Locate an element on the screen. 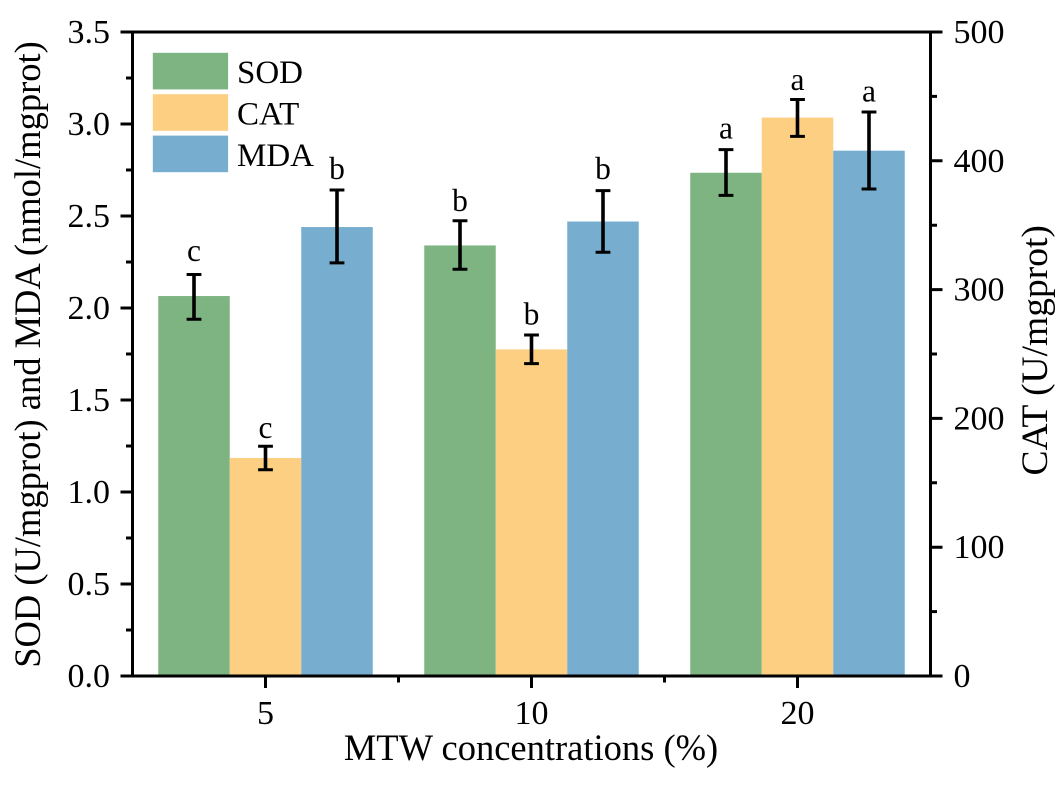  svg-text: 500 is located at coordinates (979, 32).